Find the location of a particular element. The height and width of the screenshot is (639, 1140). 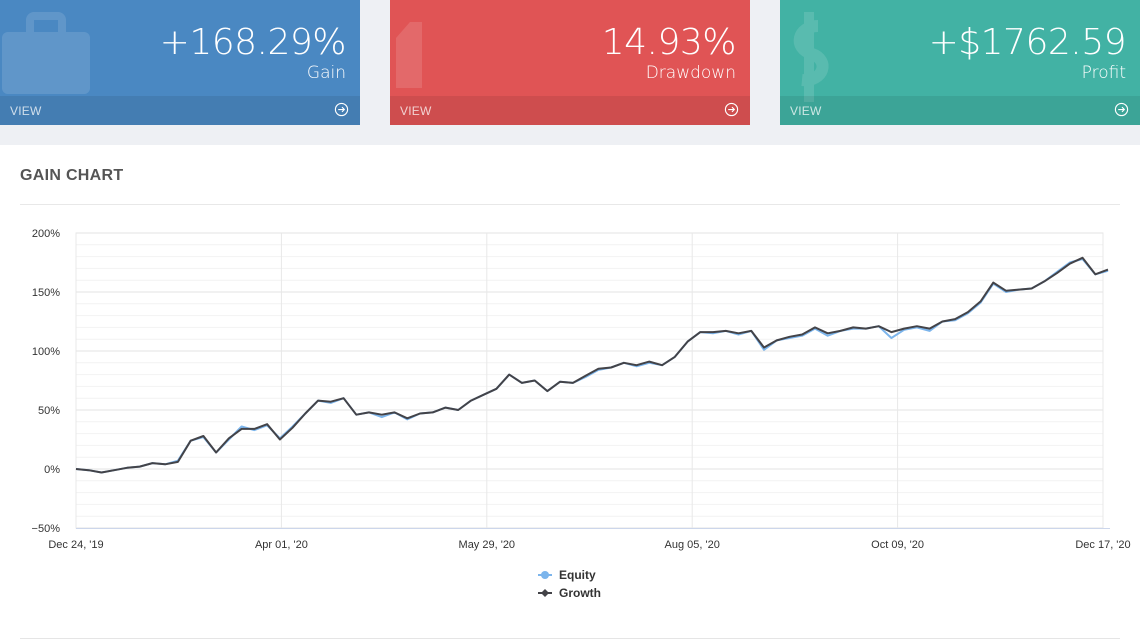

x-tick-label: Aug 05, '20 is located at coordinates (692, 545).